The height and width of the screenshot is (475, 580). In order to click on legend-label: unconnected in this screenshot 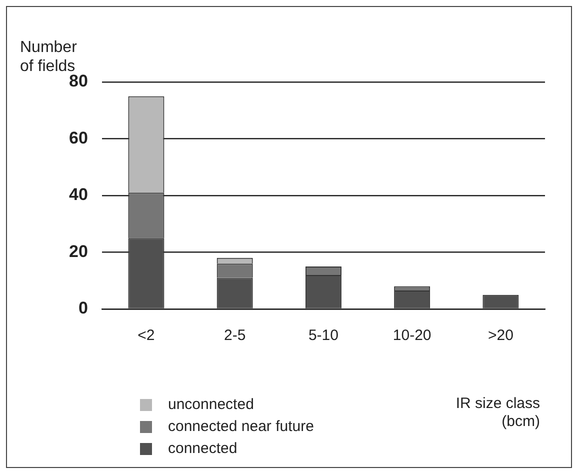, I will do `click(211, 405)`.